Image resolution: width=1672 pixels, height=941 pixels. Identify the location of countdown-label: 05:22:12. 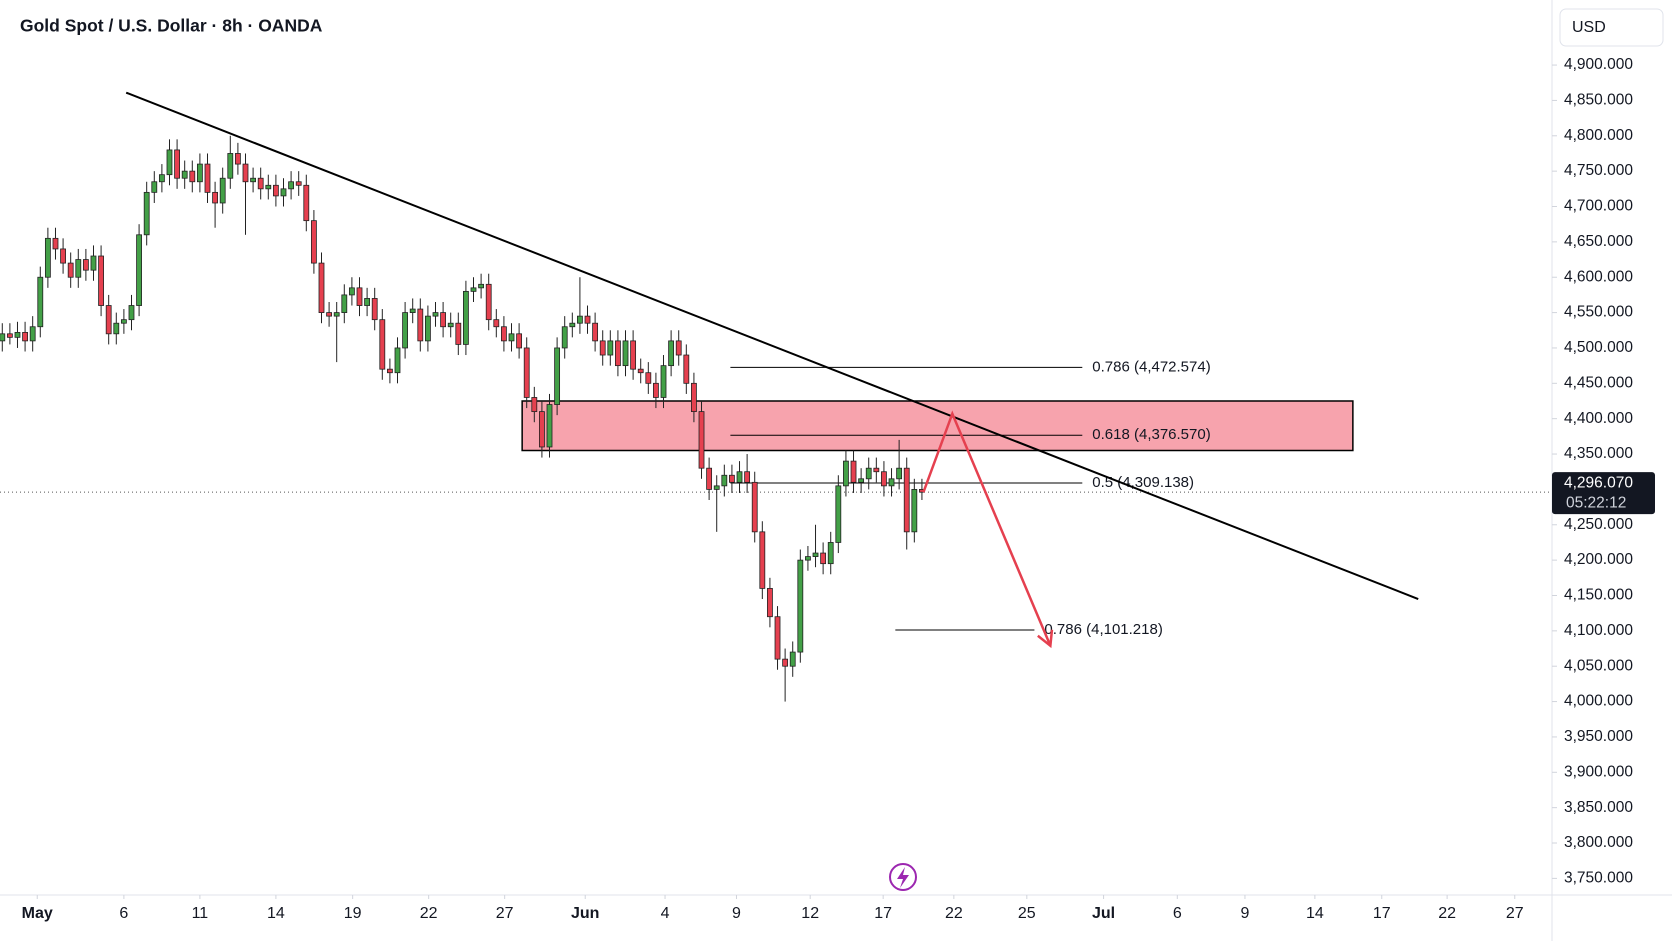
(1596, 502).